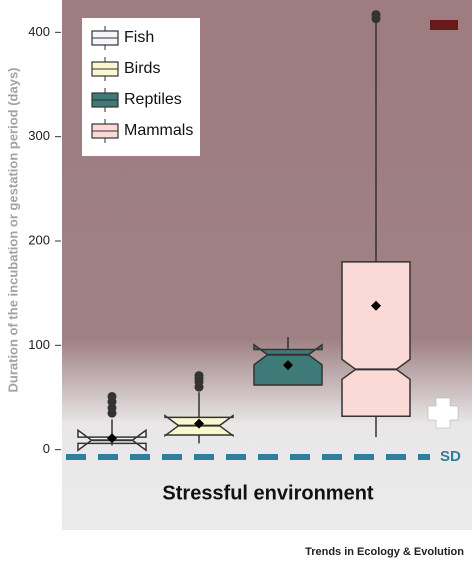 This screenshot has height=562, width=474. What do you see at coordinates (443, 413) in the screenshot?
I see `plus-icon` at bounding box center [443, 413].